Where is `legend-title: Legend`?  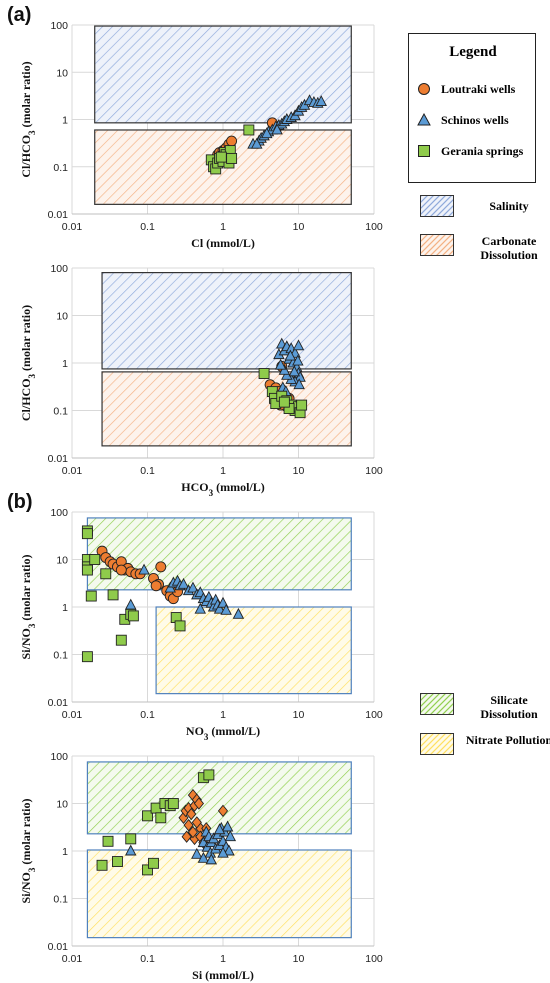
legend-title: Legend is located at coordinates (473, 52).